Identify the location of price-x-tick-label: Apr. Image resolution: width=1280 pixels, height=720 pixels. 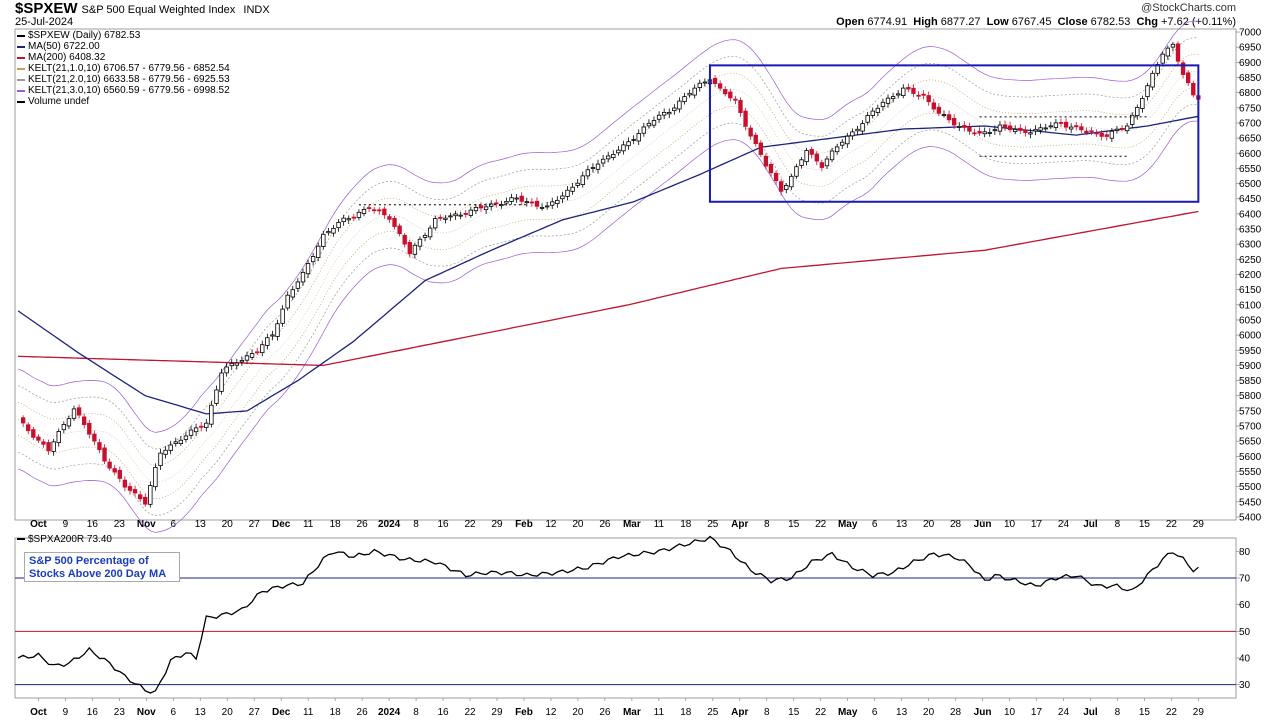
(739, 524).